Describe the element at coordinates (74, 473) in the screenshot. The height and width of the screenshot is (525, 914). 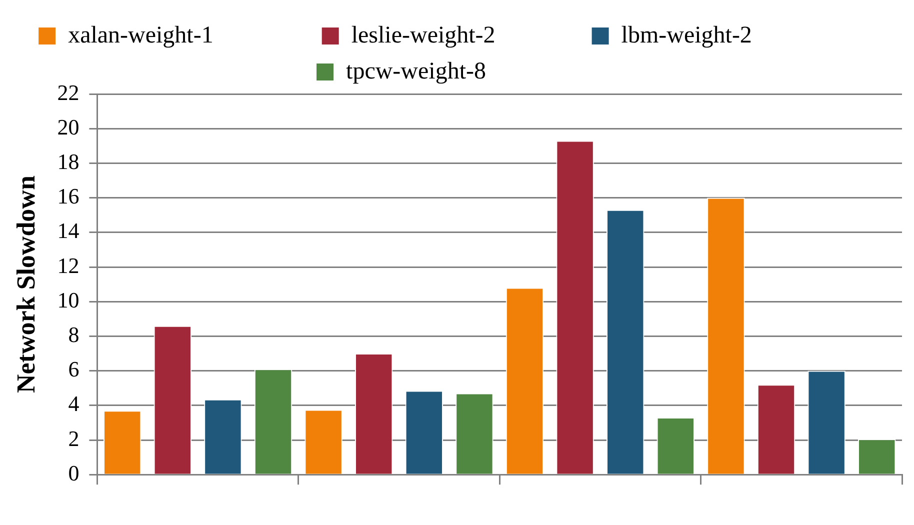
I see `y-tick-label: 0` at that location.